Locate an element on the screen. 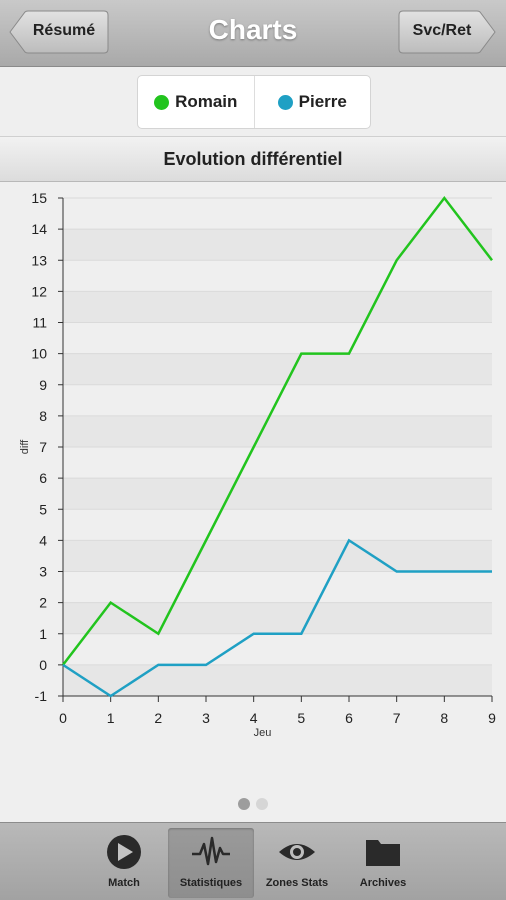 Image resolution: width=506 pixels, height=900 pixels. legend-dot-pierre is located at coordinates (285, 102).